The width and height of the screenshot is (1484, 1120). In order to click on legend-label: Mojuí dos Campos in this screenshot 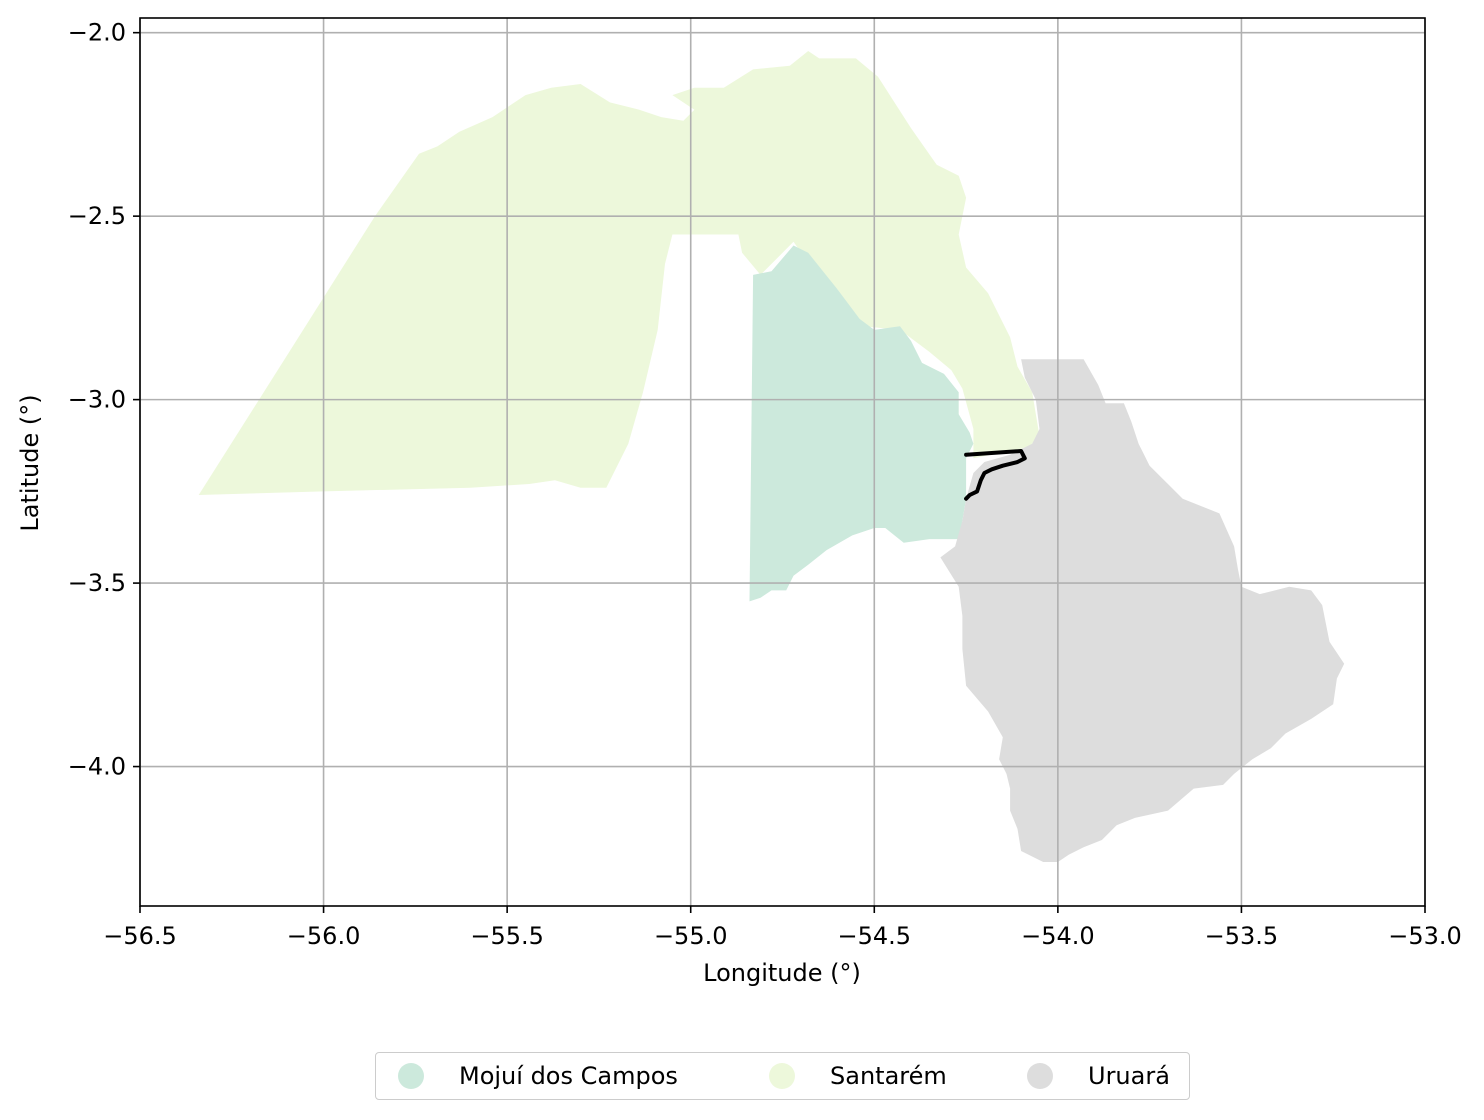, I will do `click(568, 1076)`.